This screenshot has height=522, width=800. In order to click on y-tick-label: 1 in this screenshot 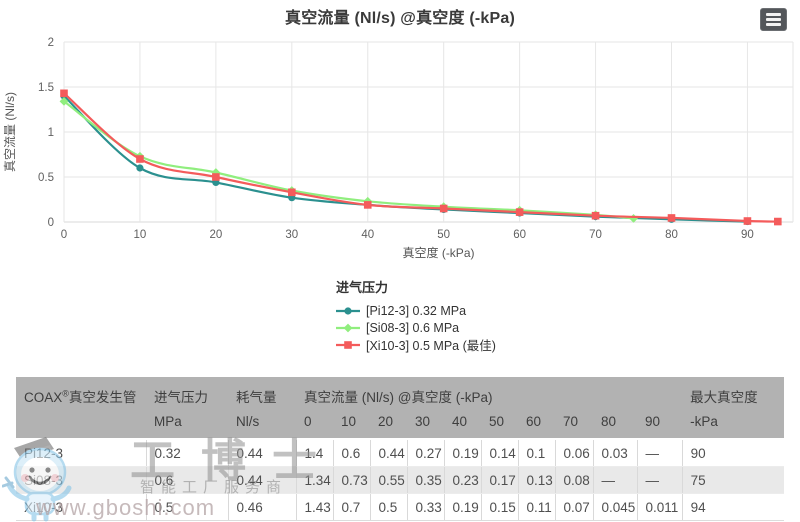, I will do `click(51, 133)`.